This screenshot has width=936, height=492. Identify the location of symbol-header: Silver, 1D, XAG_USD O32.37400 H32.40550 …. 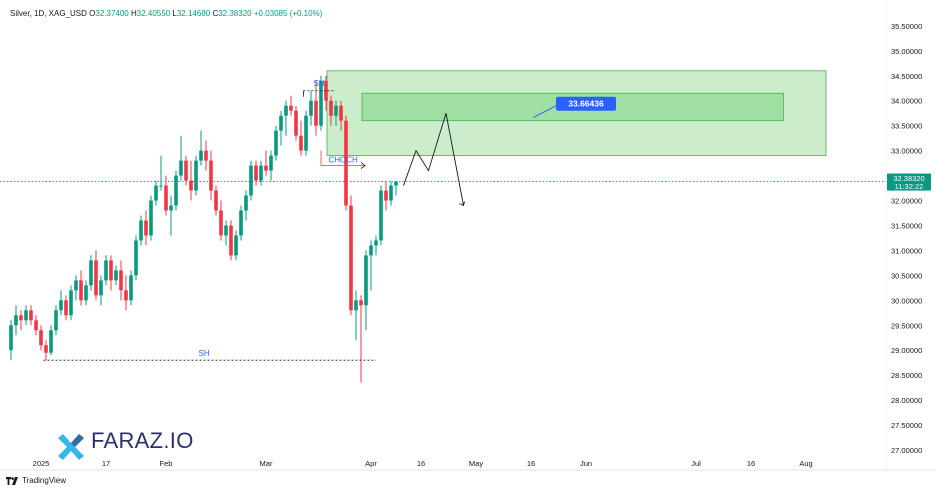
(166, 13).